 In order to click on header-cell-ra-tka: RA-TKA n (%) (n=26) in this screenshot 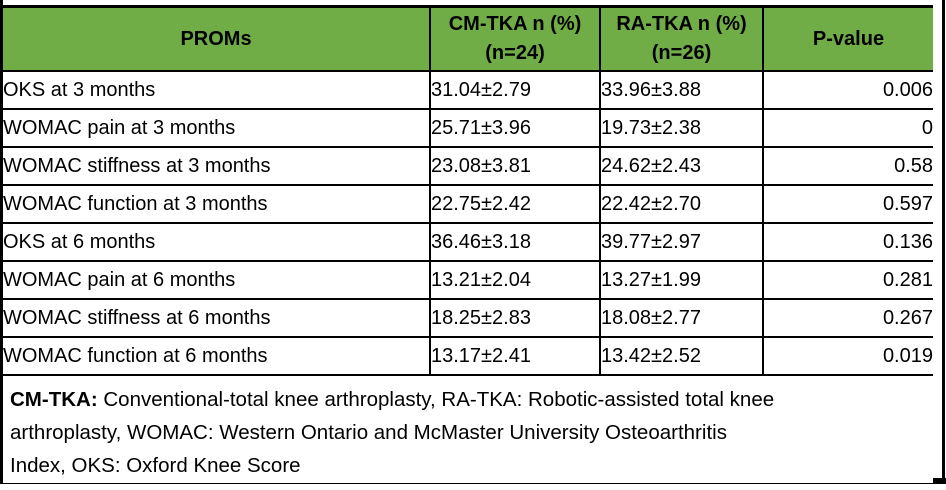, I will do `click(681, 40)`.